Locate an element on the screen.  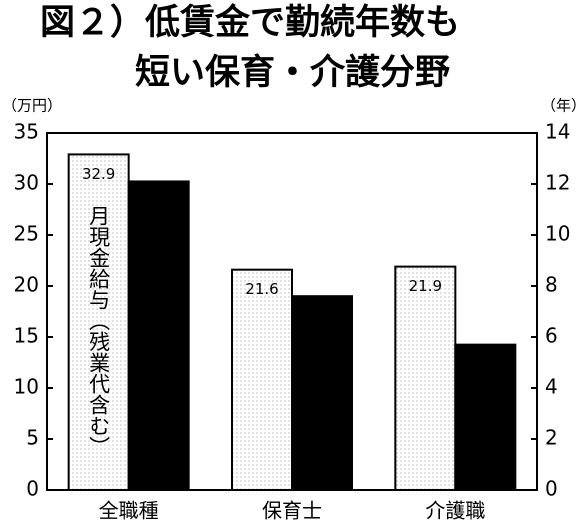
x-tick-label: 全職種 is located at coordinates (129, 511).